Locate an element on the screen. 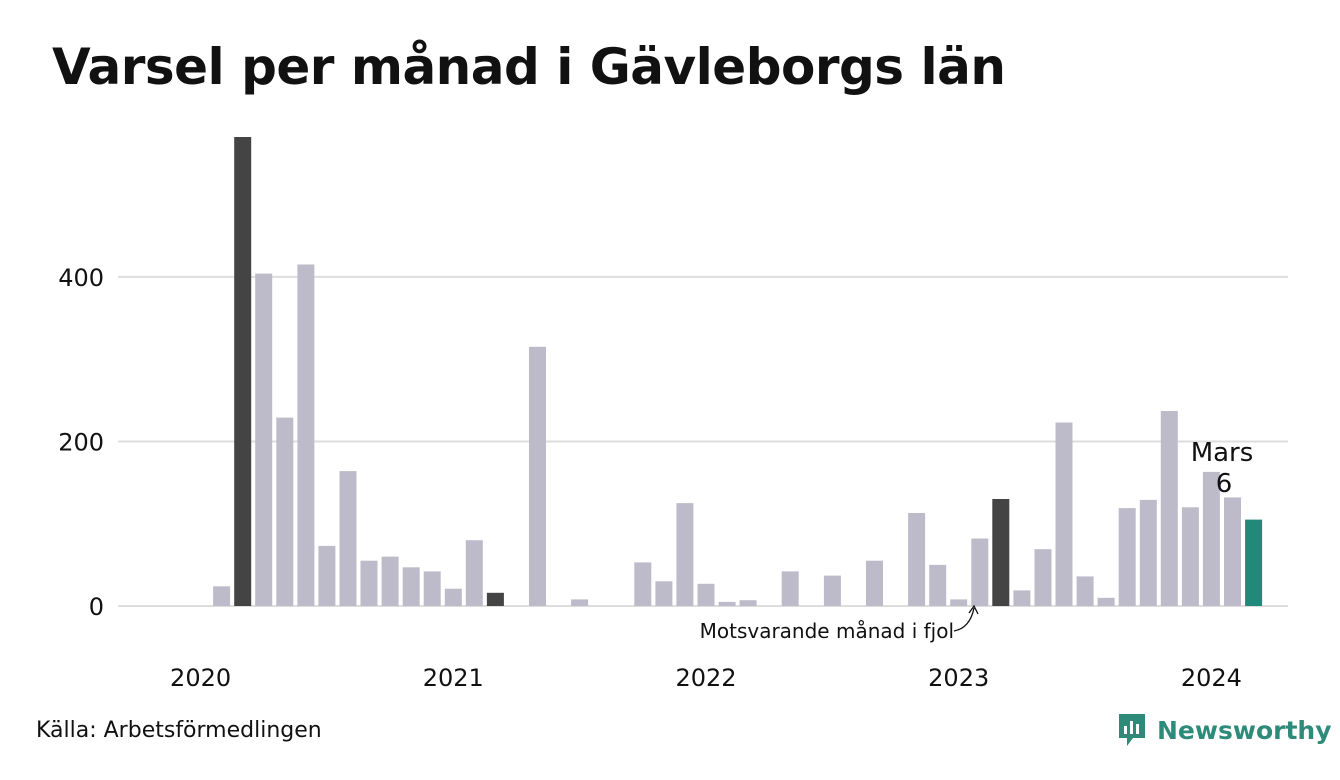 Image resolution: width=1340 pixels, height=780 pixels. newsworthy-logo-icon is located at coordinates (1132, 730).